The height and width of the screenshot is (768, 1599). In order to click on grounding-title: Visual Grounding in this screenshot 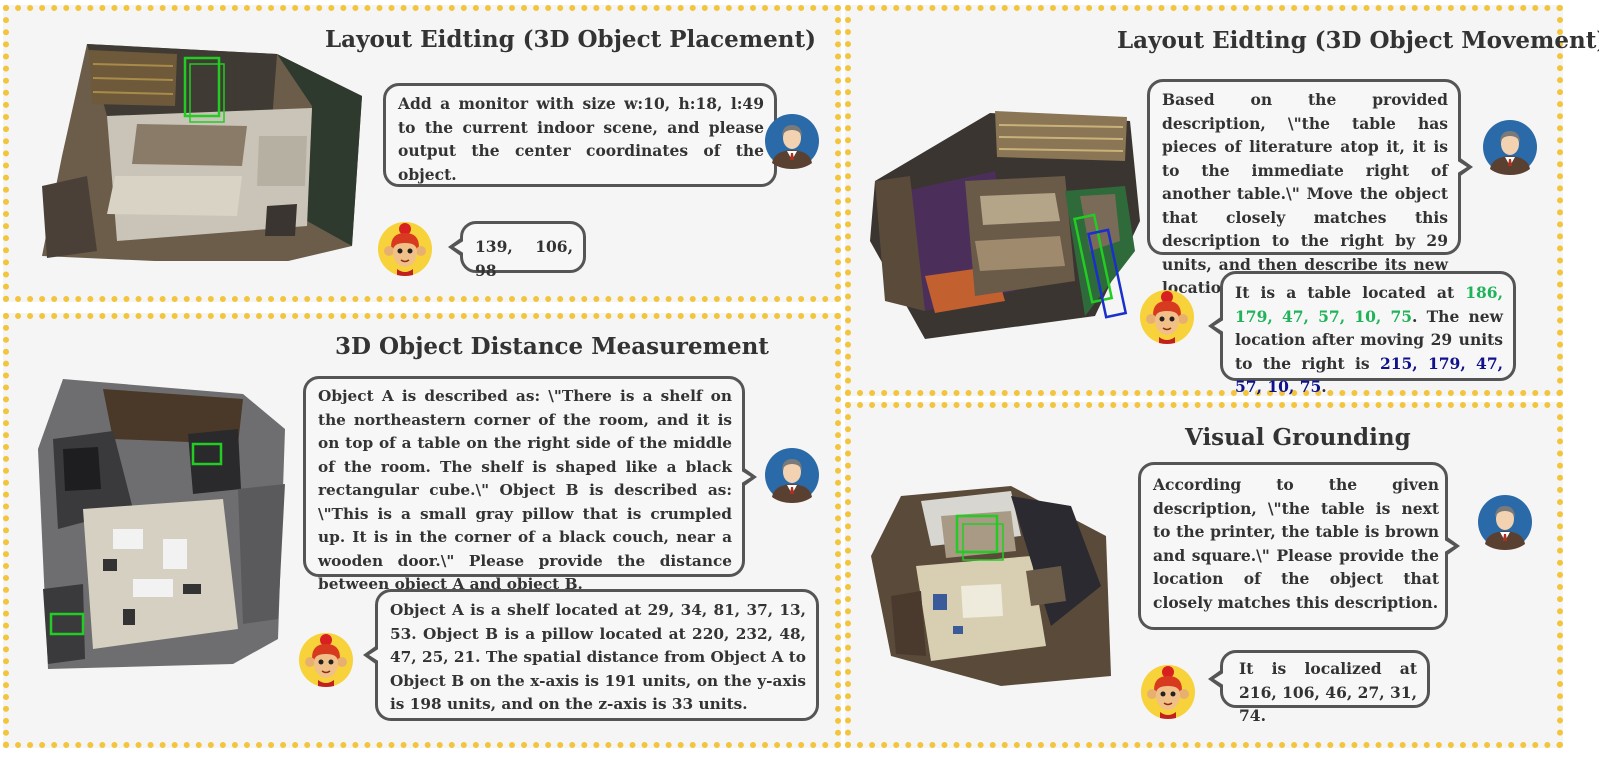, I will do `click(1298, 437)`.